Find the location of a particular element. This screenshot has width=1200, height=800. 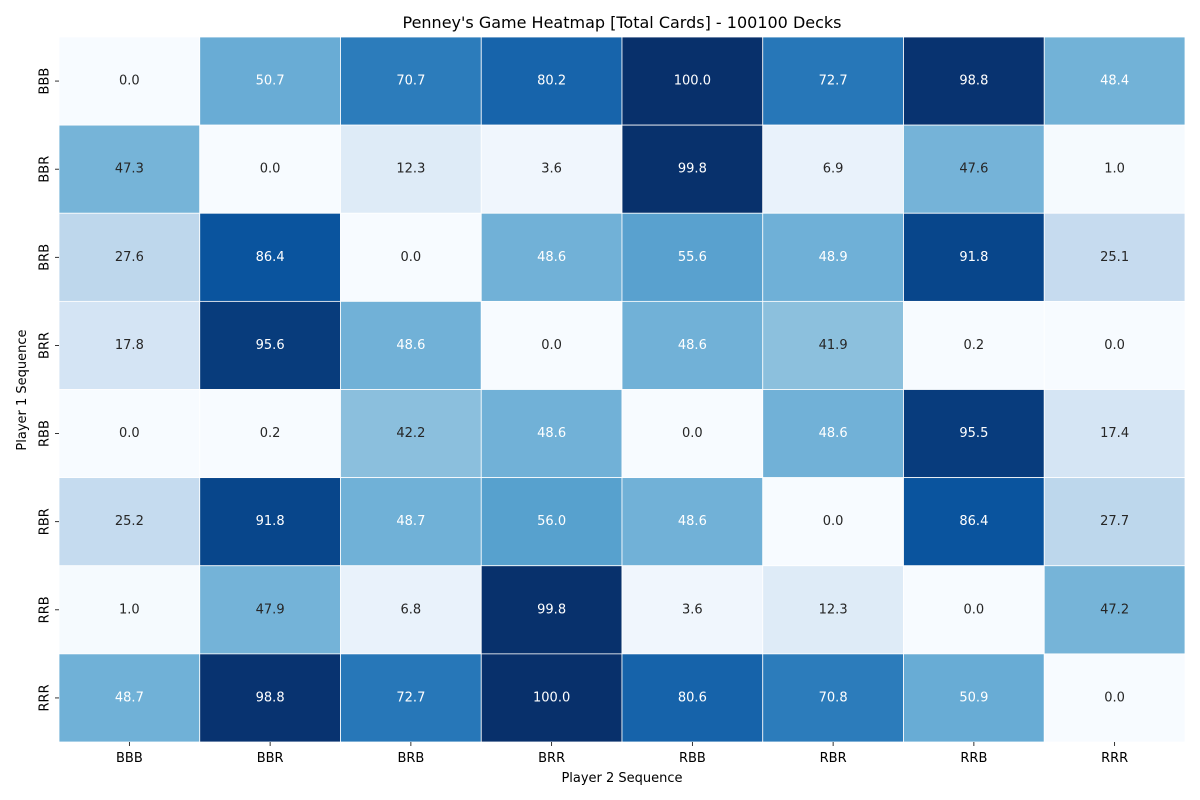

heatmap-cell-bbb-bbr is located at coordinates (270, 81).